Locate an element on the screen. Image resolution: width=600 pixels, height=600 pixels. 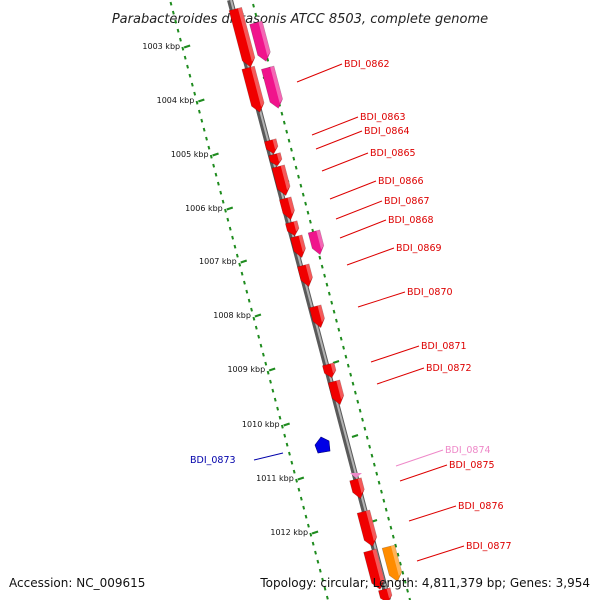
gene-label: BDI_0862 is located at coordinates (367, 64).